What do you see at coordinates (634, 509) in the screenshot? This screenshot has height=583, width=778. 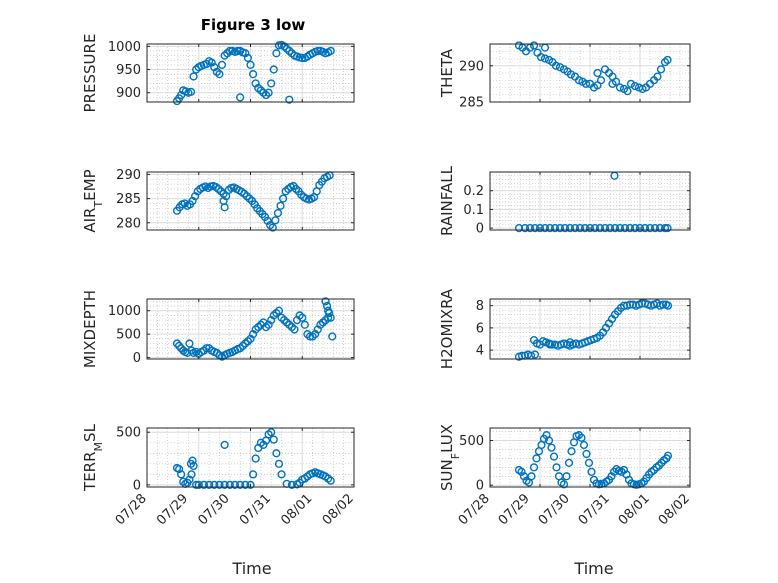 I see `x-tick-label: 08/01` at bounding box center [634, 509].